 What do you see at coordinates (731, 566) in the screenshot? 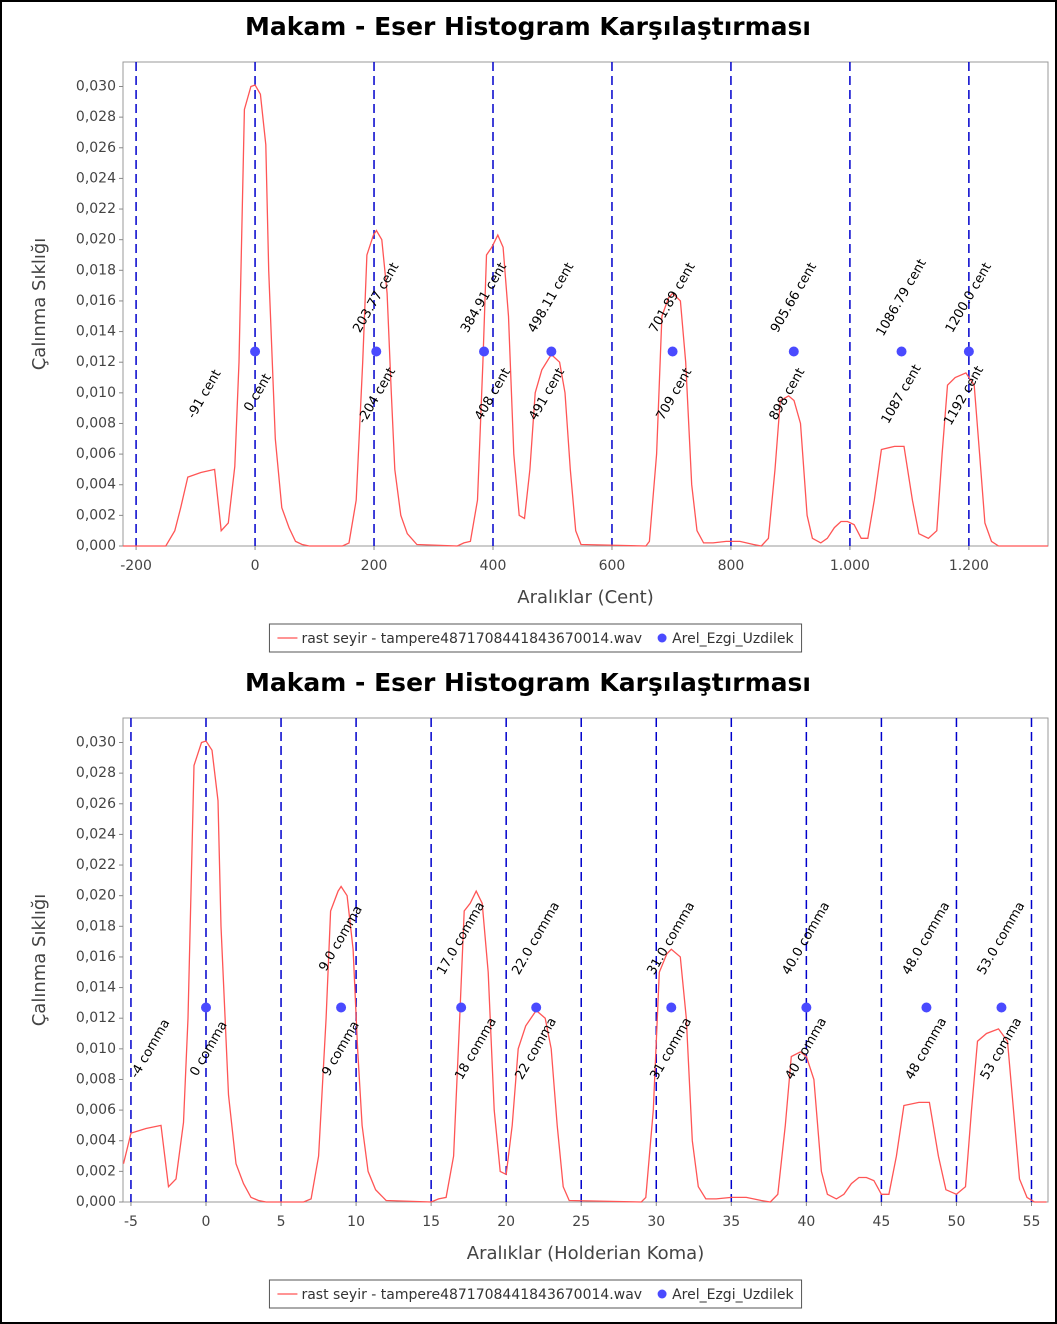
I see `x-tick-label: 800` at bounding box center [731, 566].